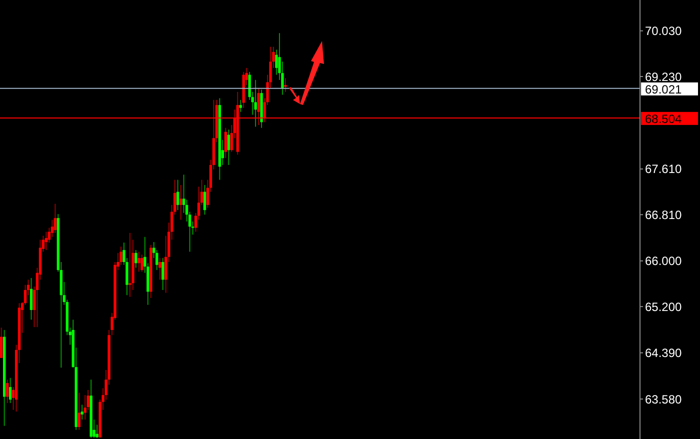 This screenshot has width=700, height=439. What do you see at coordinates (663, 89) in the screenshot?
I see `ref-line-label: 69.021` at bounding box center [663, 89].